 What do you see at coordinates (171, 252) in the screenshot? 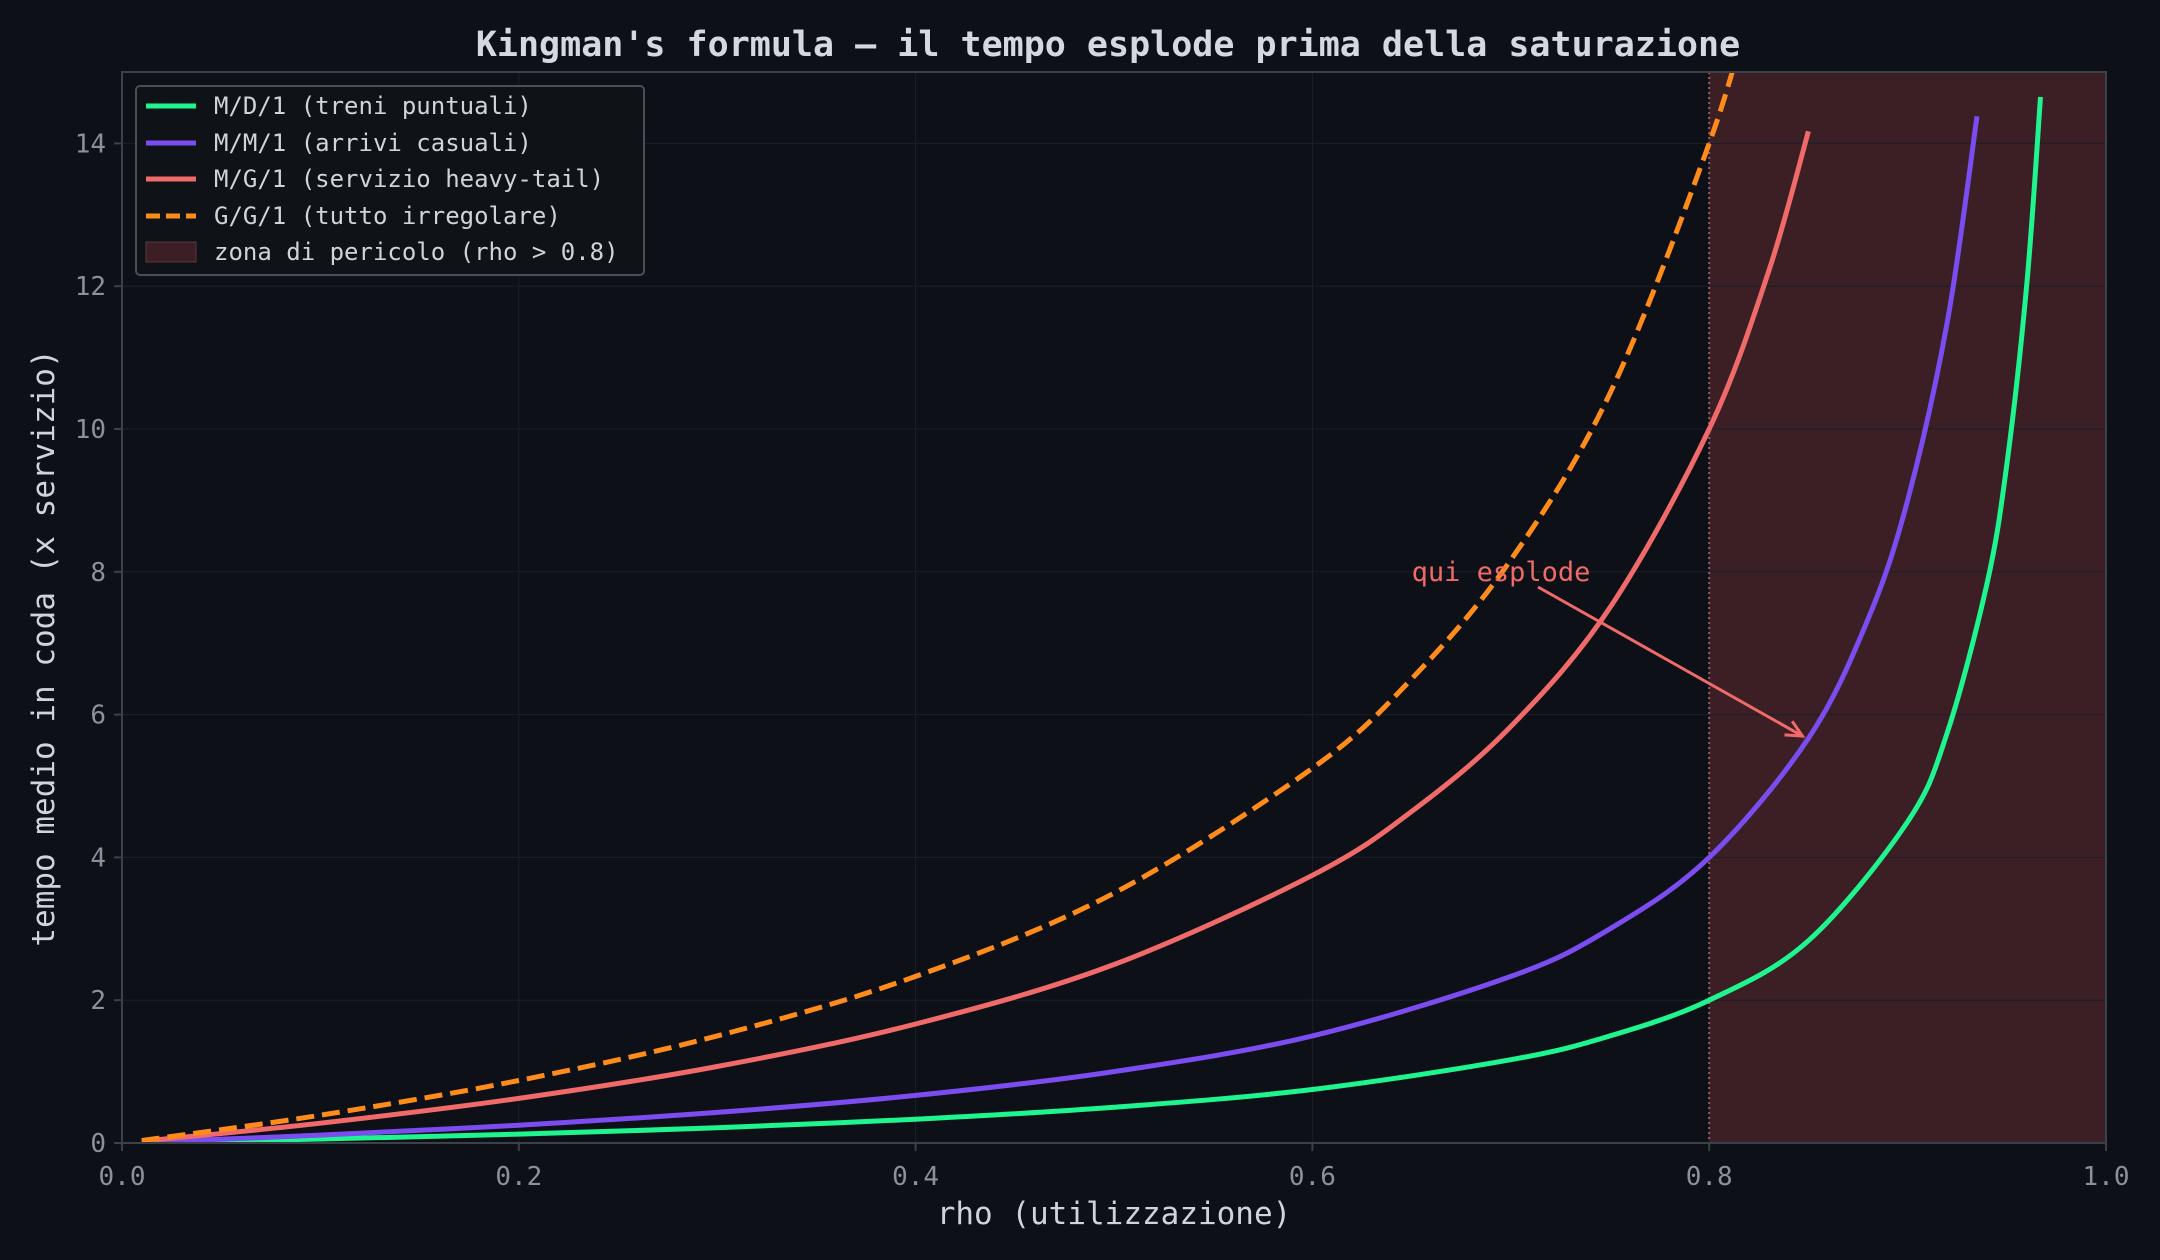
I see `legend-item-danger-zone-swatch` at bounding box center [171, 252].